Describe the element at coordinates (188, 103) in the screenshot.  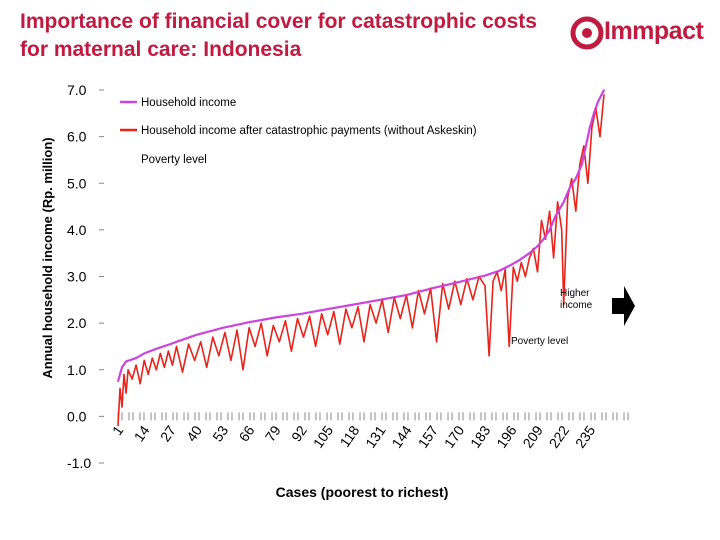
I see `legend-label-household-income: Household income` at that location.